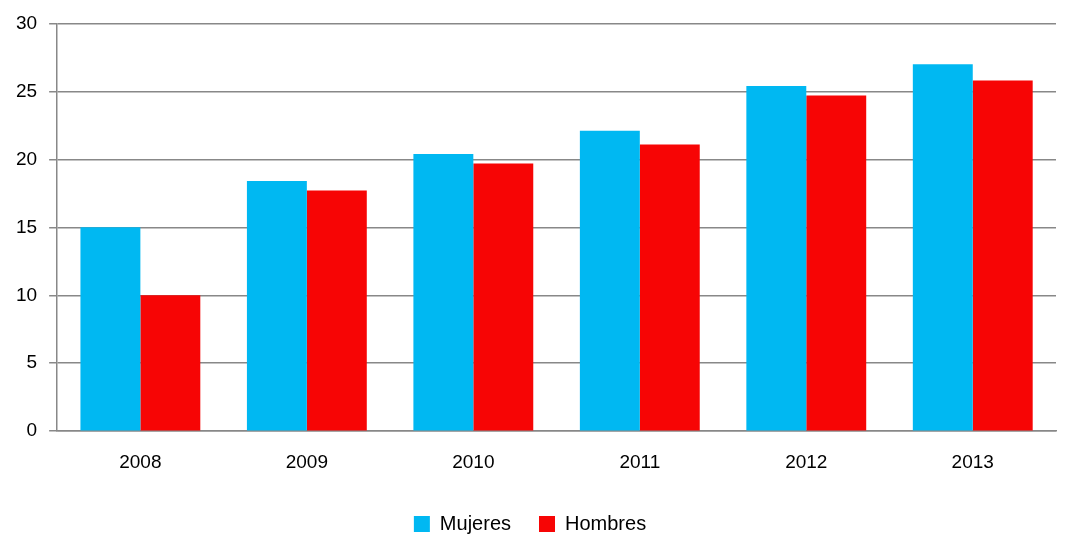  I want to click on legend-label: Hombres, so click(606, 522).